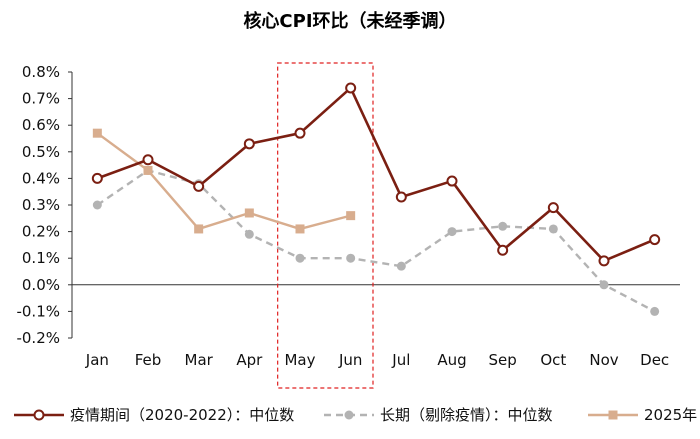 The height and width of the screenshot is (439, 700). I want to click on series-0-point-mar, so click(199, 186).